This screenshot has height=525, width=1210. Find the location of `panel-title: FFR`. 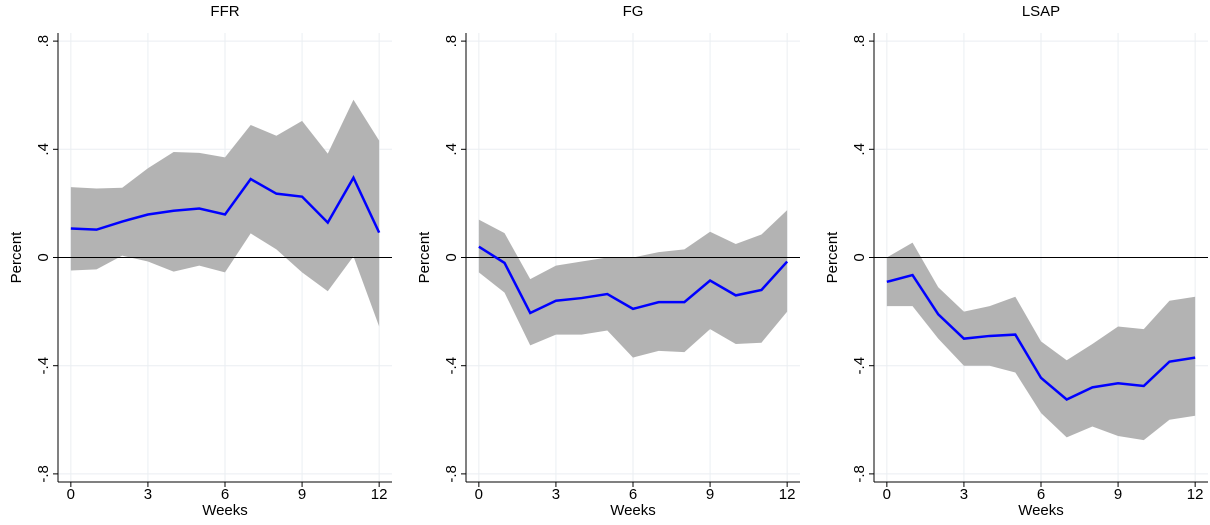

panel-title: FFR is located at coordinates (224, 11).